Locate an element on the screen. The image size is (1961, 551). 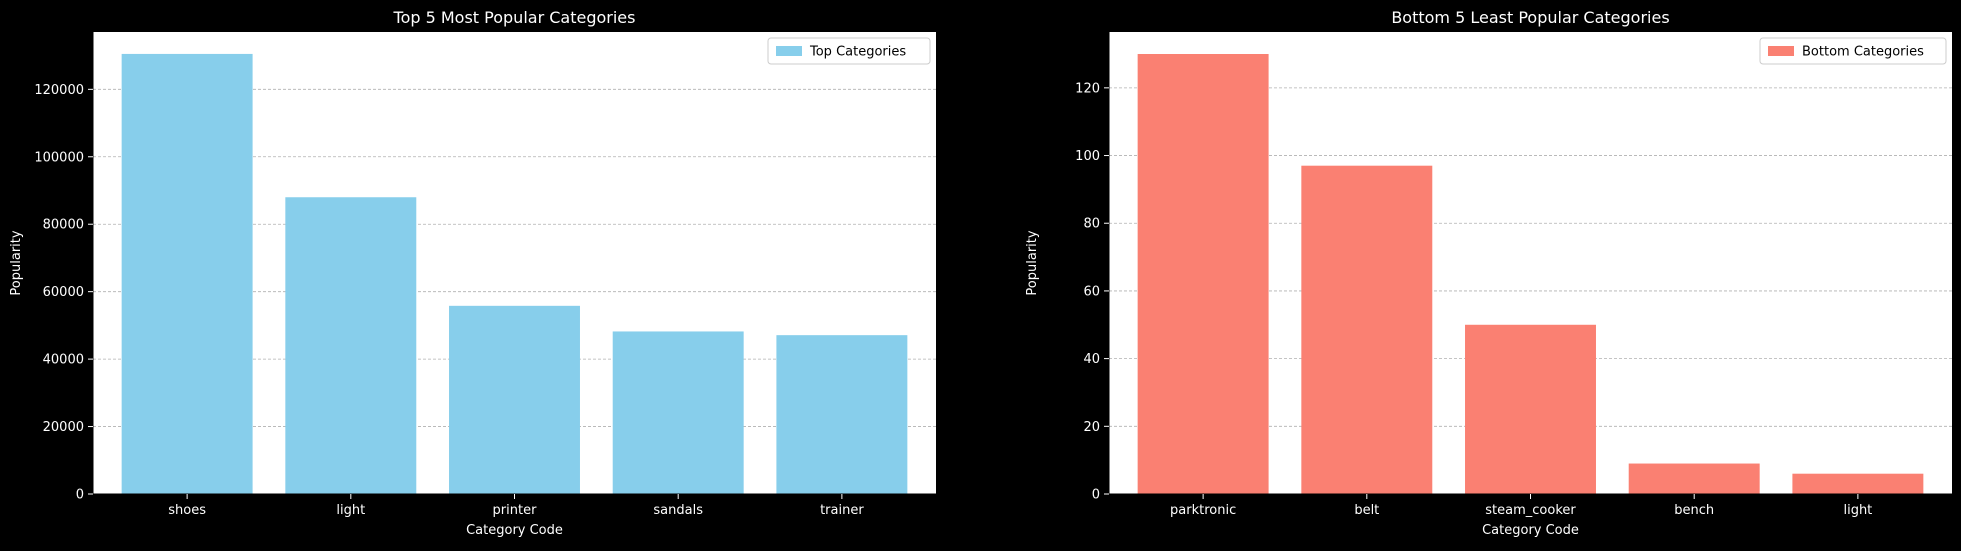
y-tick-label: 40 is located at coordinates (1091, 359).